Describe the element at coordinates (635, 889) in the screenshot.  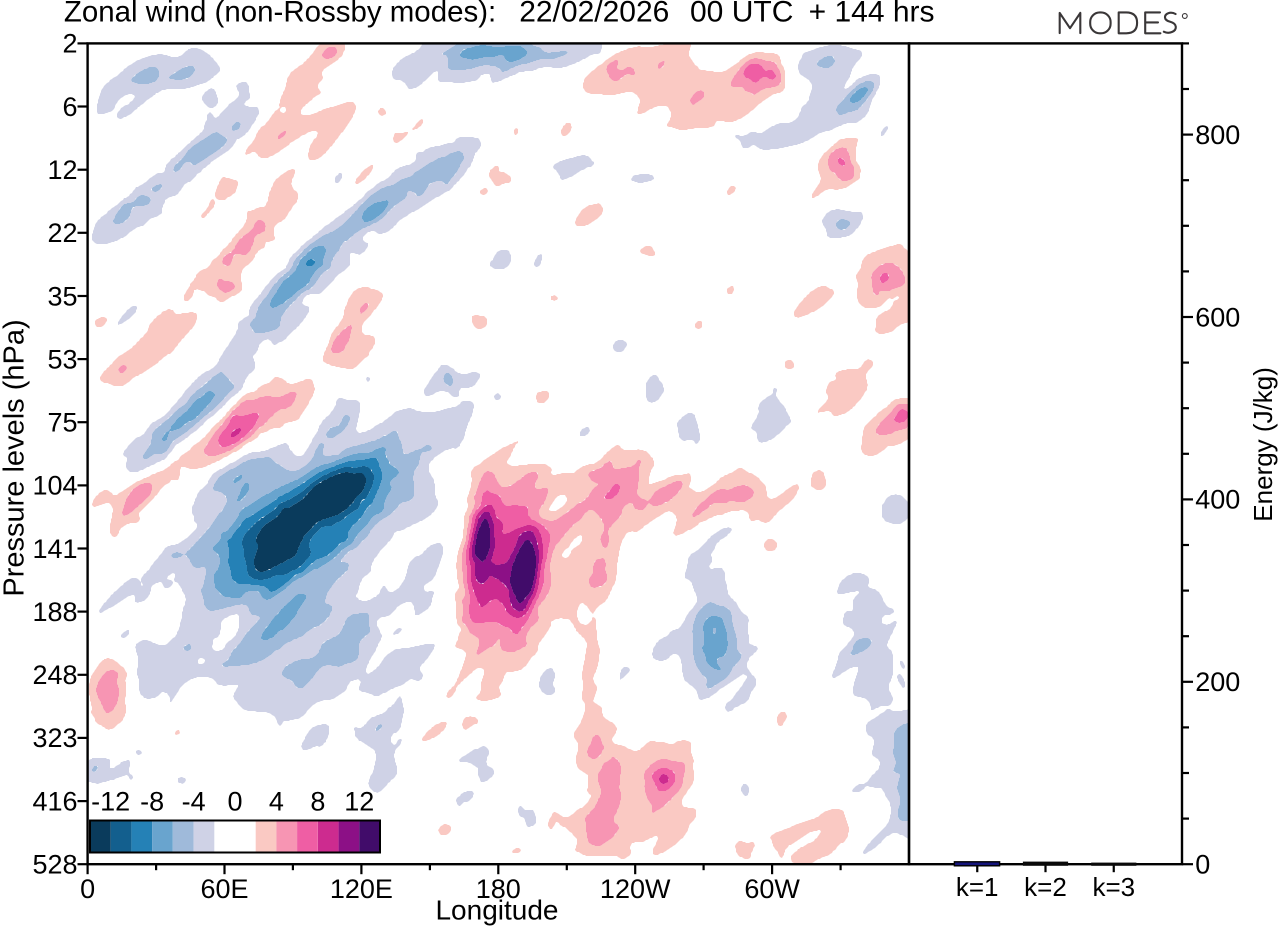
I see `svg-text: 120W` at that location.